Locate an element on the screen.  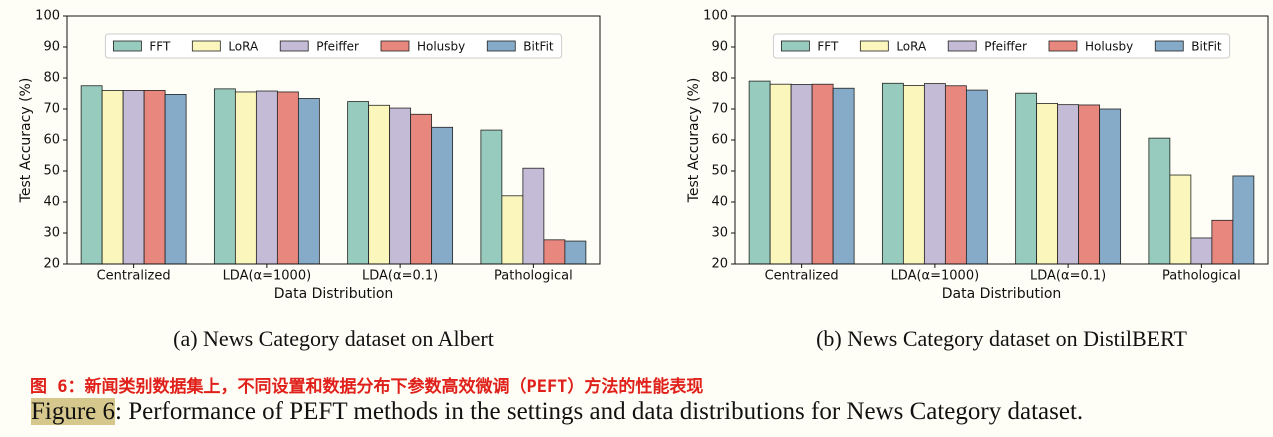
chart-caption: (a) News Category dataset on Albert is located at coordinates (333, 338).